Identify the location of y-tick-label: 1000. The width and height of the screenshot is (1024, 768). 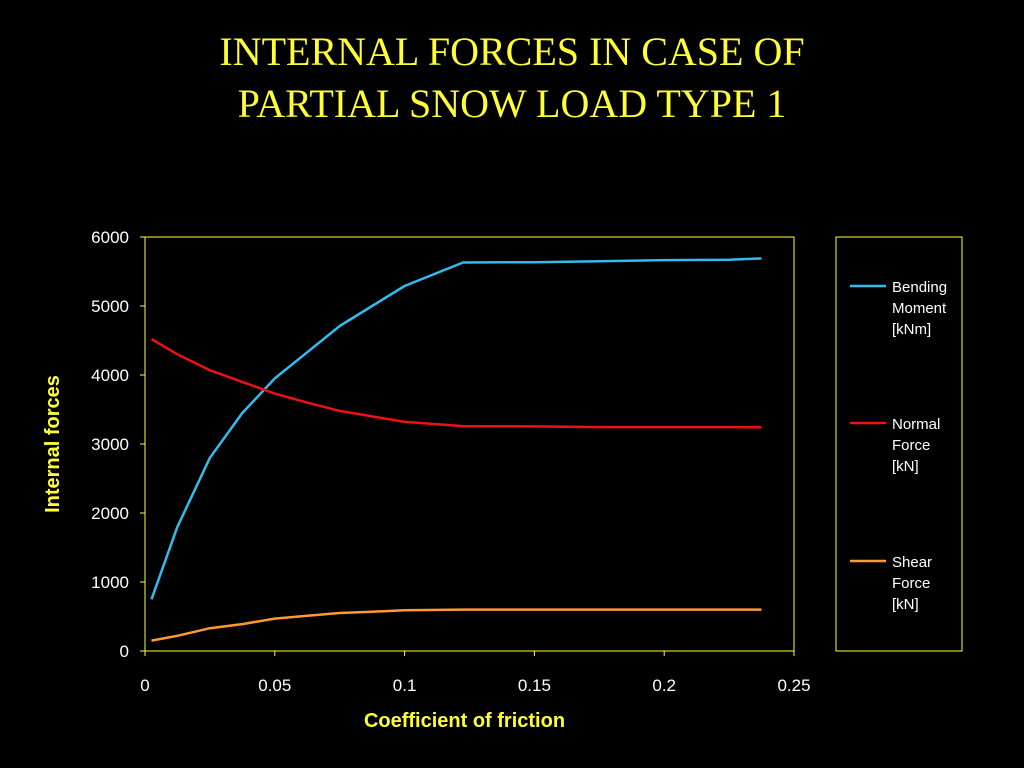
(110, 582).